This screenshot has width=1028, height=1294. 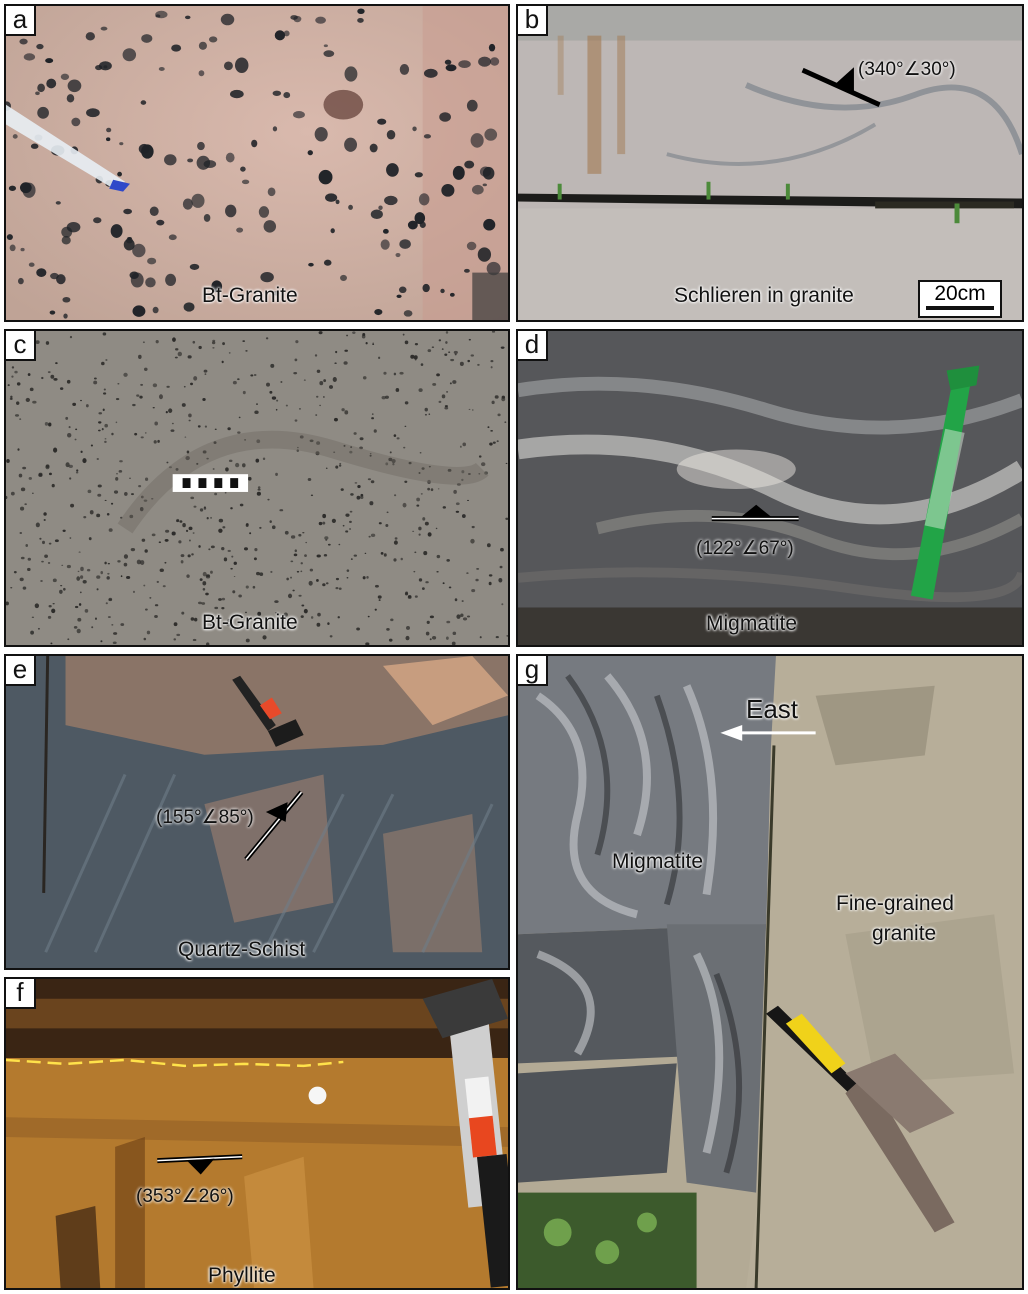 What do you see at coordinates (21, 21) in the screenshot?
I see `panel-label-a: a` at bounding box center [21, 21].